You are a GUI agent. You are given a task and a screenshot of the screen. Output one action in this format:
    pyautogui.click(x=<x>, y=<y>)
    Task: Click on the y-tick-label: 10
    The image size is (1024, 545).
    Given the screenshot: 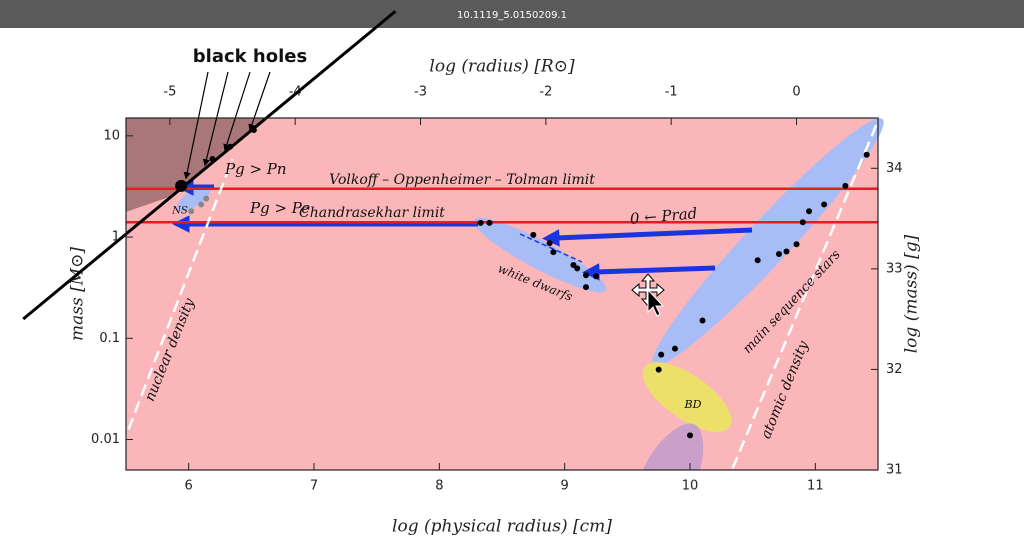 What is the action you would take?
    pyautogui.click(x=111, y=135)
    